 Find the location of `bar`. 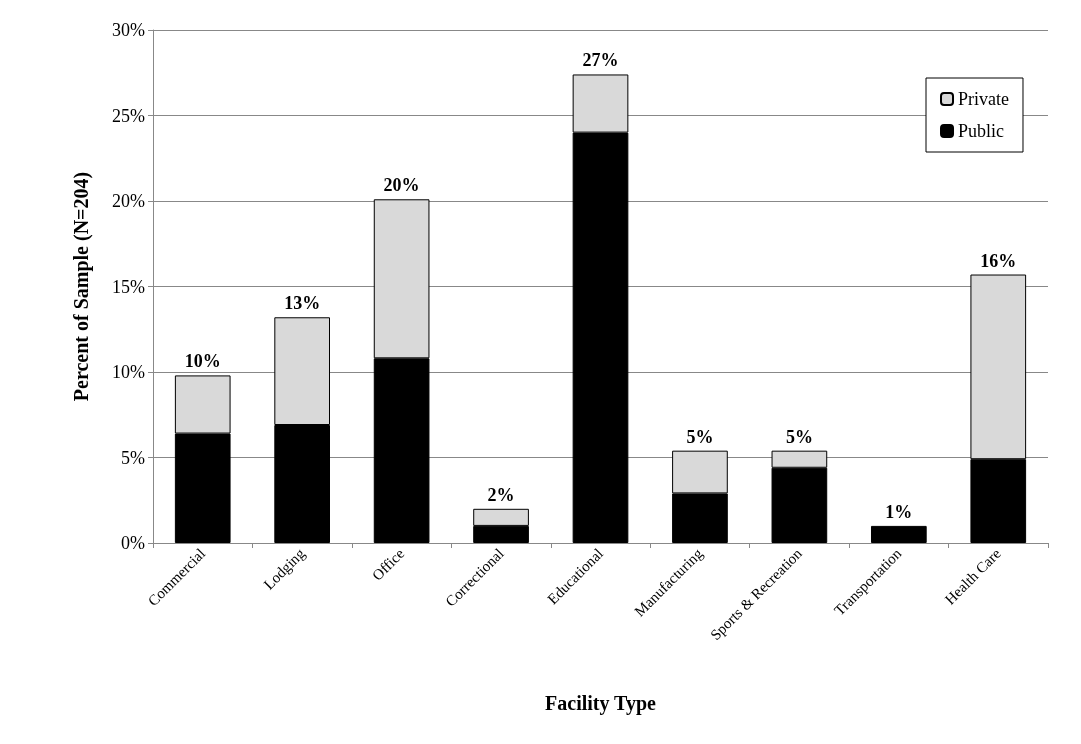

bar is located at coordinates (898, 534).